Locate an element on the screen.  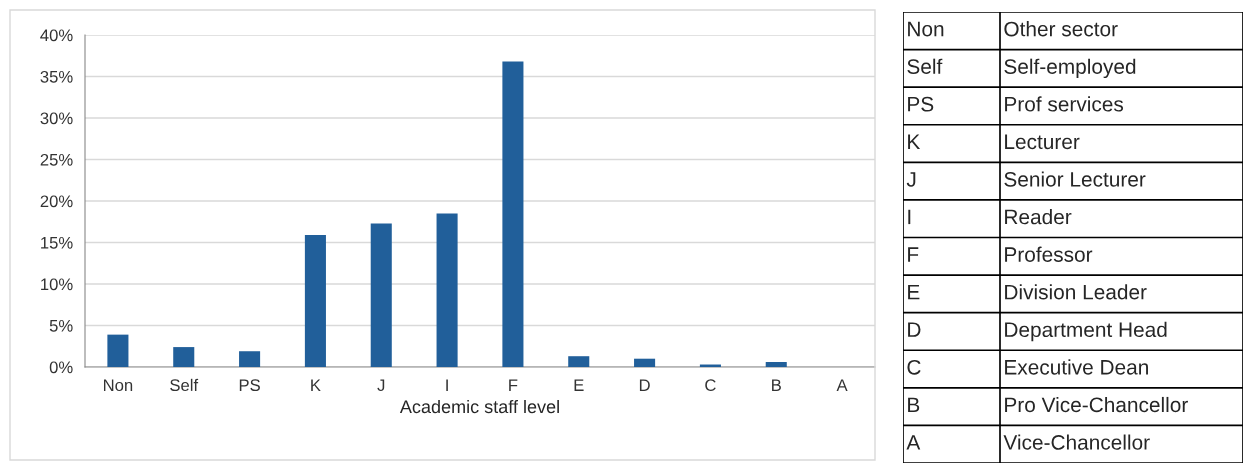
text: Professor is located at coordinates (1049, 254).